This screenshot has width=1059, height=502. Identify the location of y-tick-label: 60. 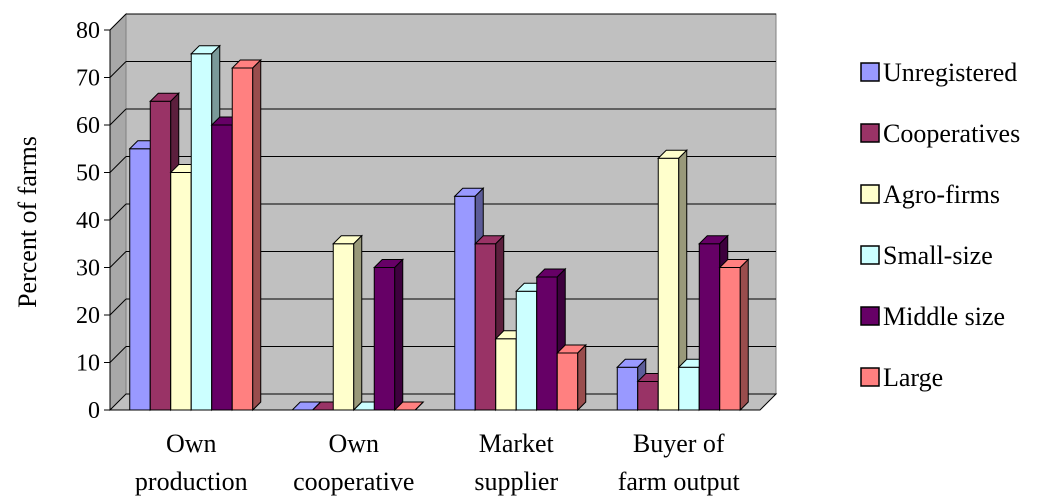
(88, 126).